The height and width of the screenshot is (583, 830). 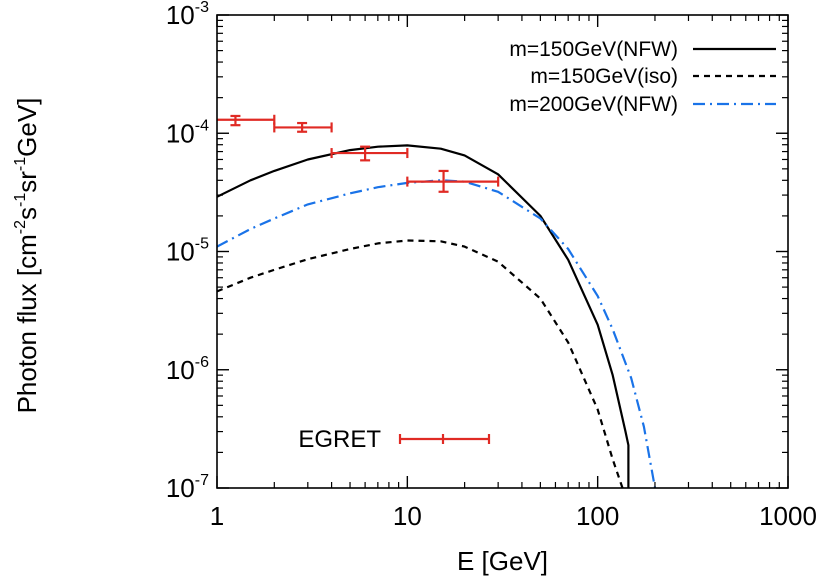 What do you see at coordinates (27, 182) in the screenshot?
I see `y-axis-title-mid2: sr` at bounding box center [27, 182].